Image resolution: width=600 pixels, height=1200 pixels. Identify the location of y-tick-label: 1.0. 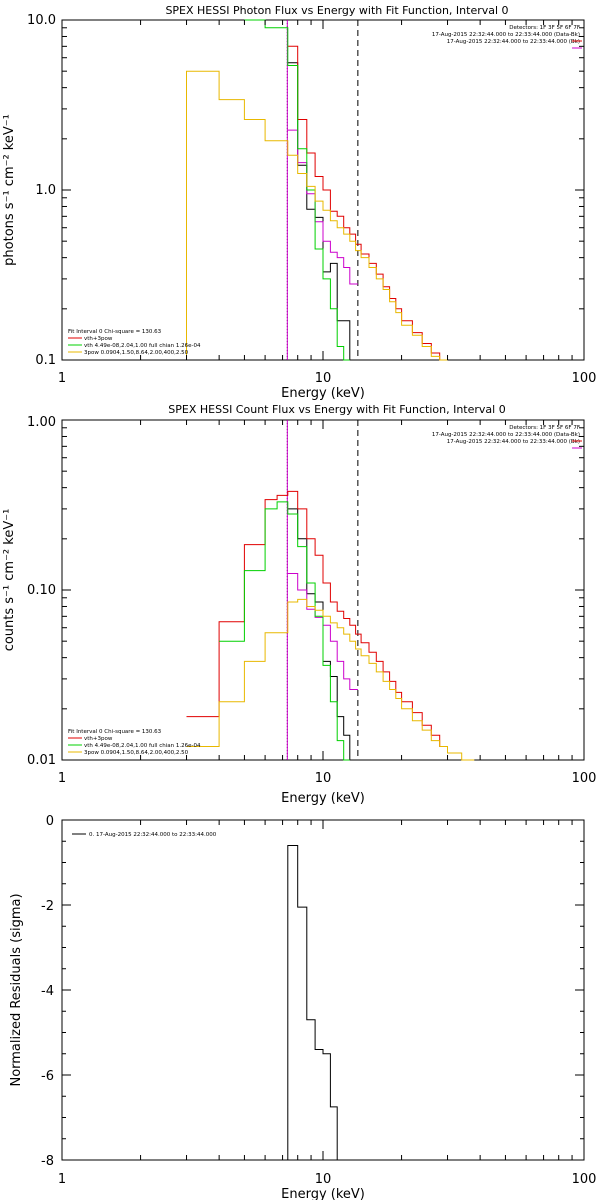
(45, 190).